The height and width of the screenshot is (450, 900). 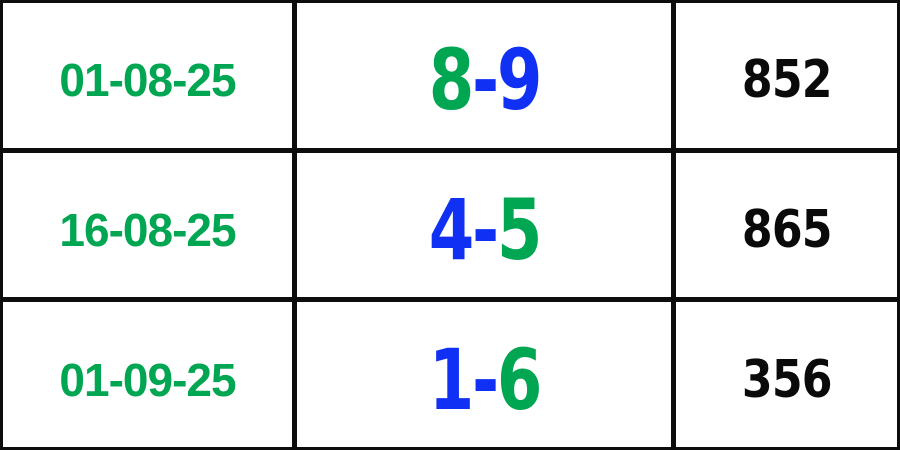 What do you see at coordinates (451, 80) in the screenshot?
I see `pair-first-digit: 8` at bounding box center [451, 80].